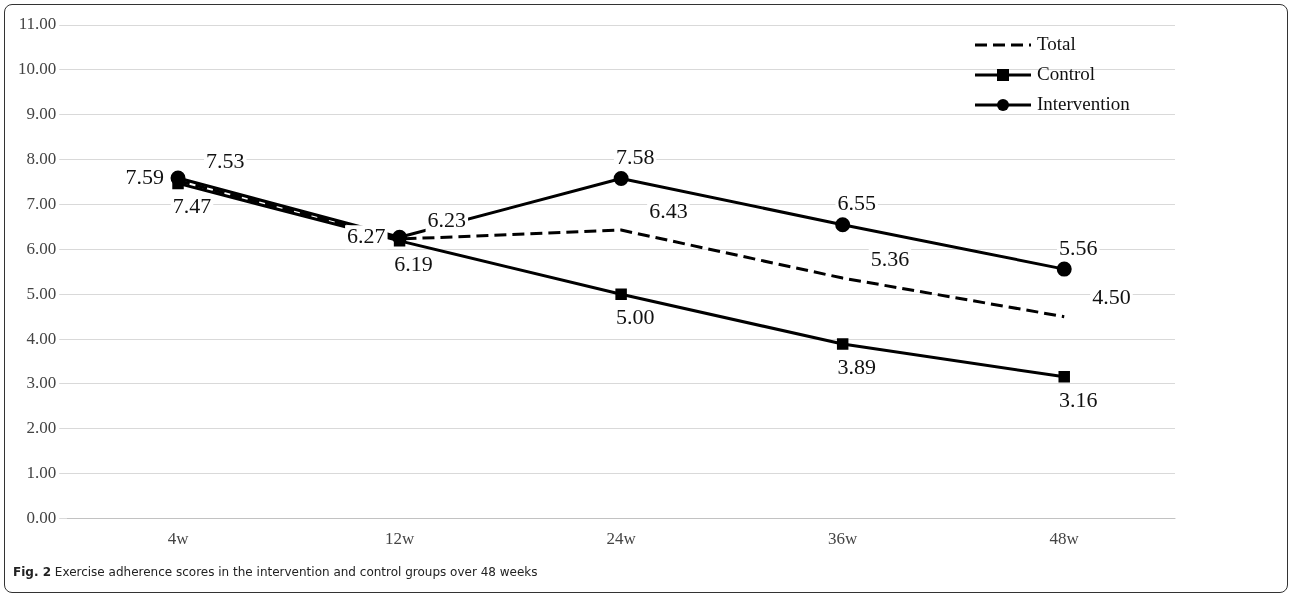  Describe the element at coordinates (275, 572) in the screenshot. I see `caption: Fig. 2 Exercise adherence scores in the intervention and control groups over 48 weeks` at that location.